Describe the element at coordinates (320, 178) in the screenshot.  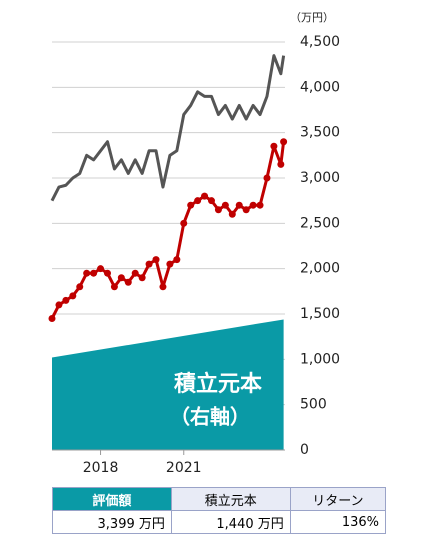
I see `y-tick-label: 3,000` at that location.